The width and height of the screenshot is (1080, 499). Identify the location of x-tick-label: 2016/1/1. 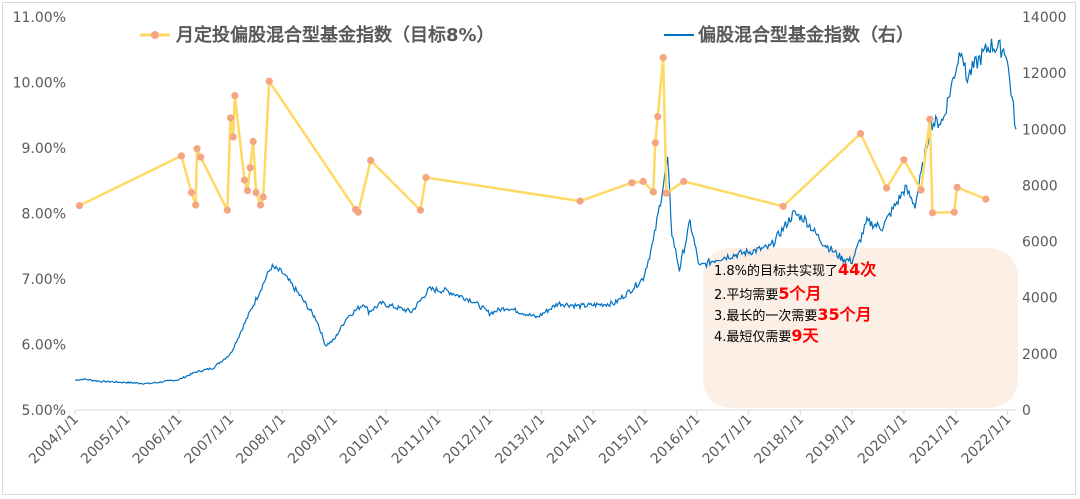
(676, 440).